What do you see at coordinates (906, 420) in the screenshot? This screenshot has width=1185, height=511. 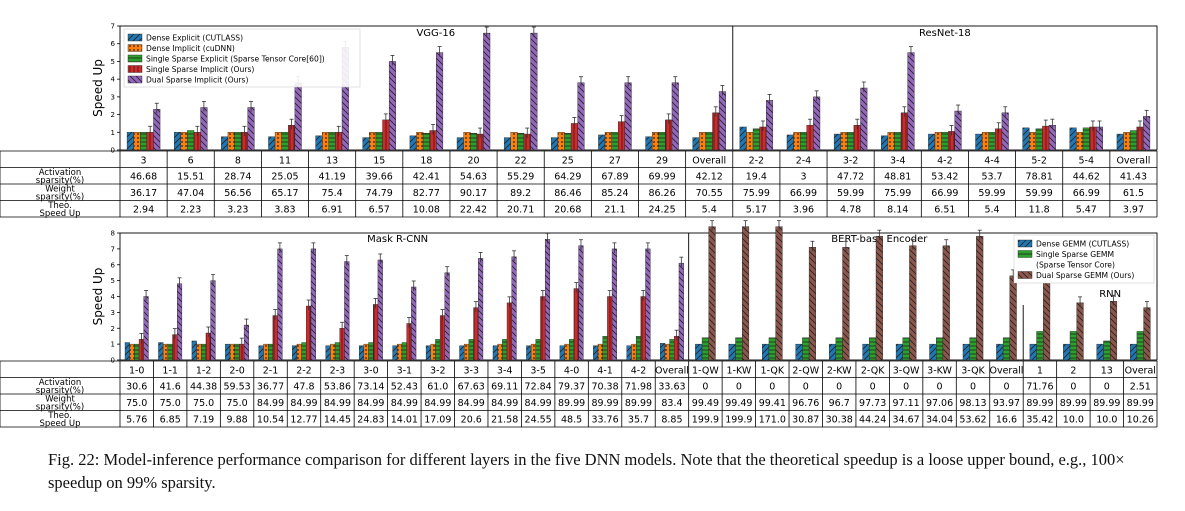 I see `table-cell: 34.67` at bounding box center [906, 420].